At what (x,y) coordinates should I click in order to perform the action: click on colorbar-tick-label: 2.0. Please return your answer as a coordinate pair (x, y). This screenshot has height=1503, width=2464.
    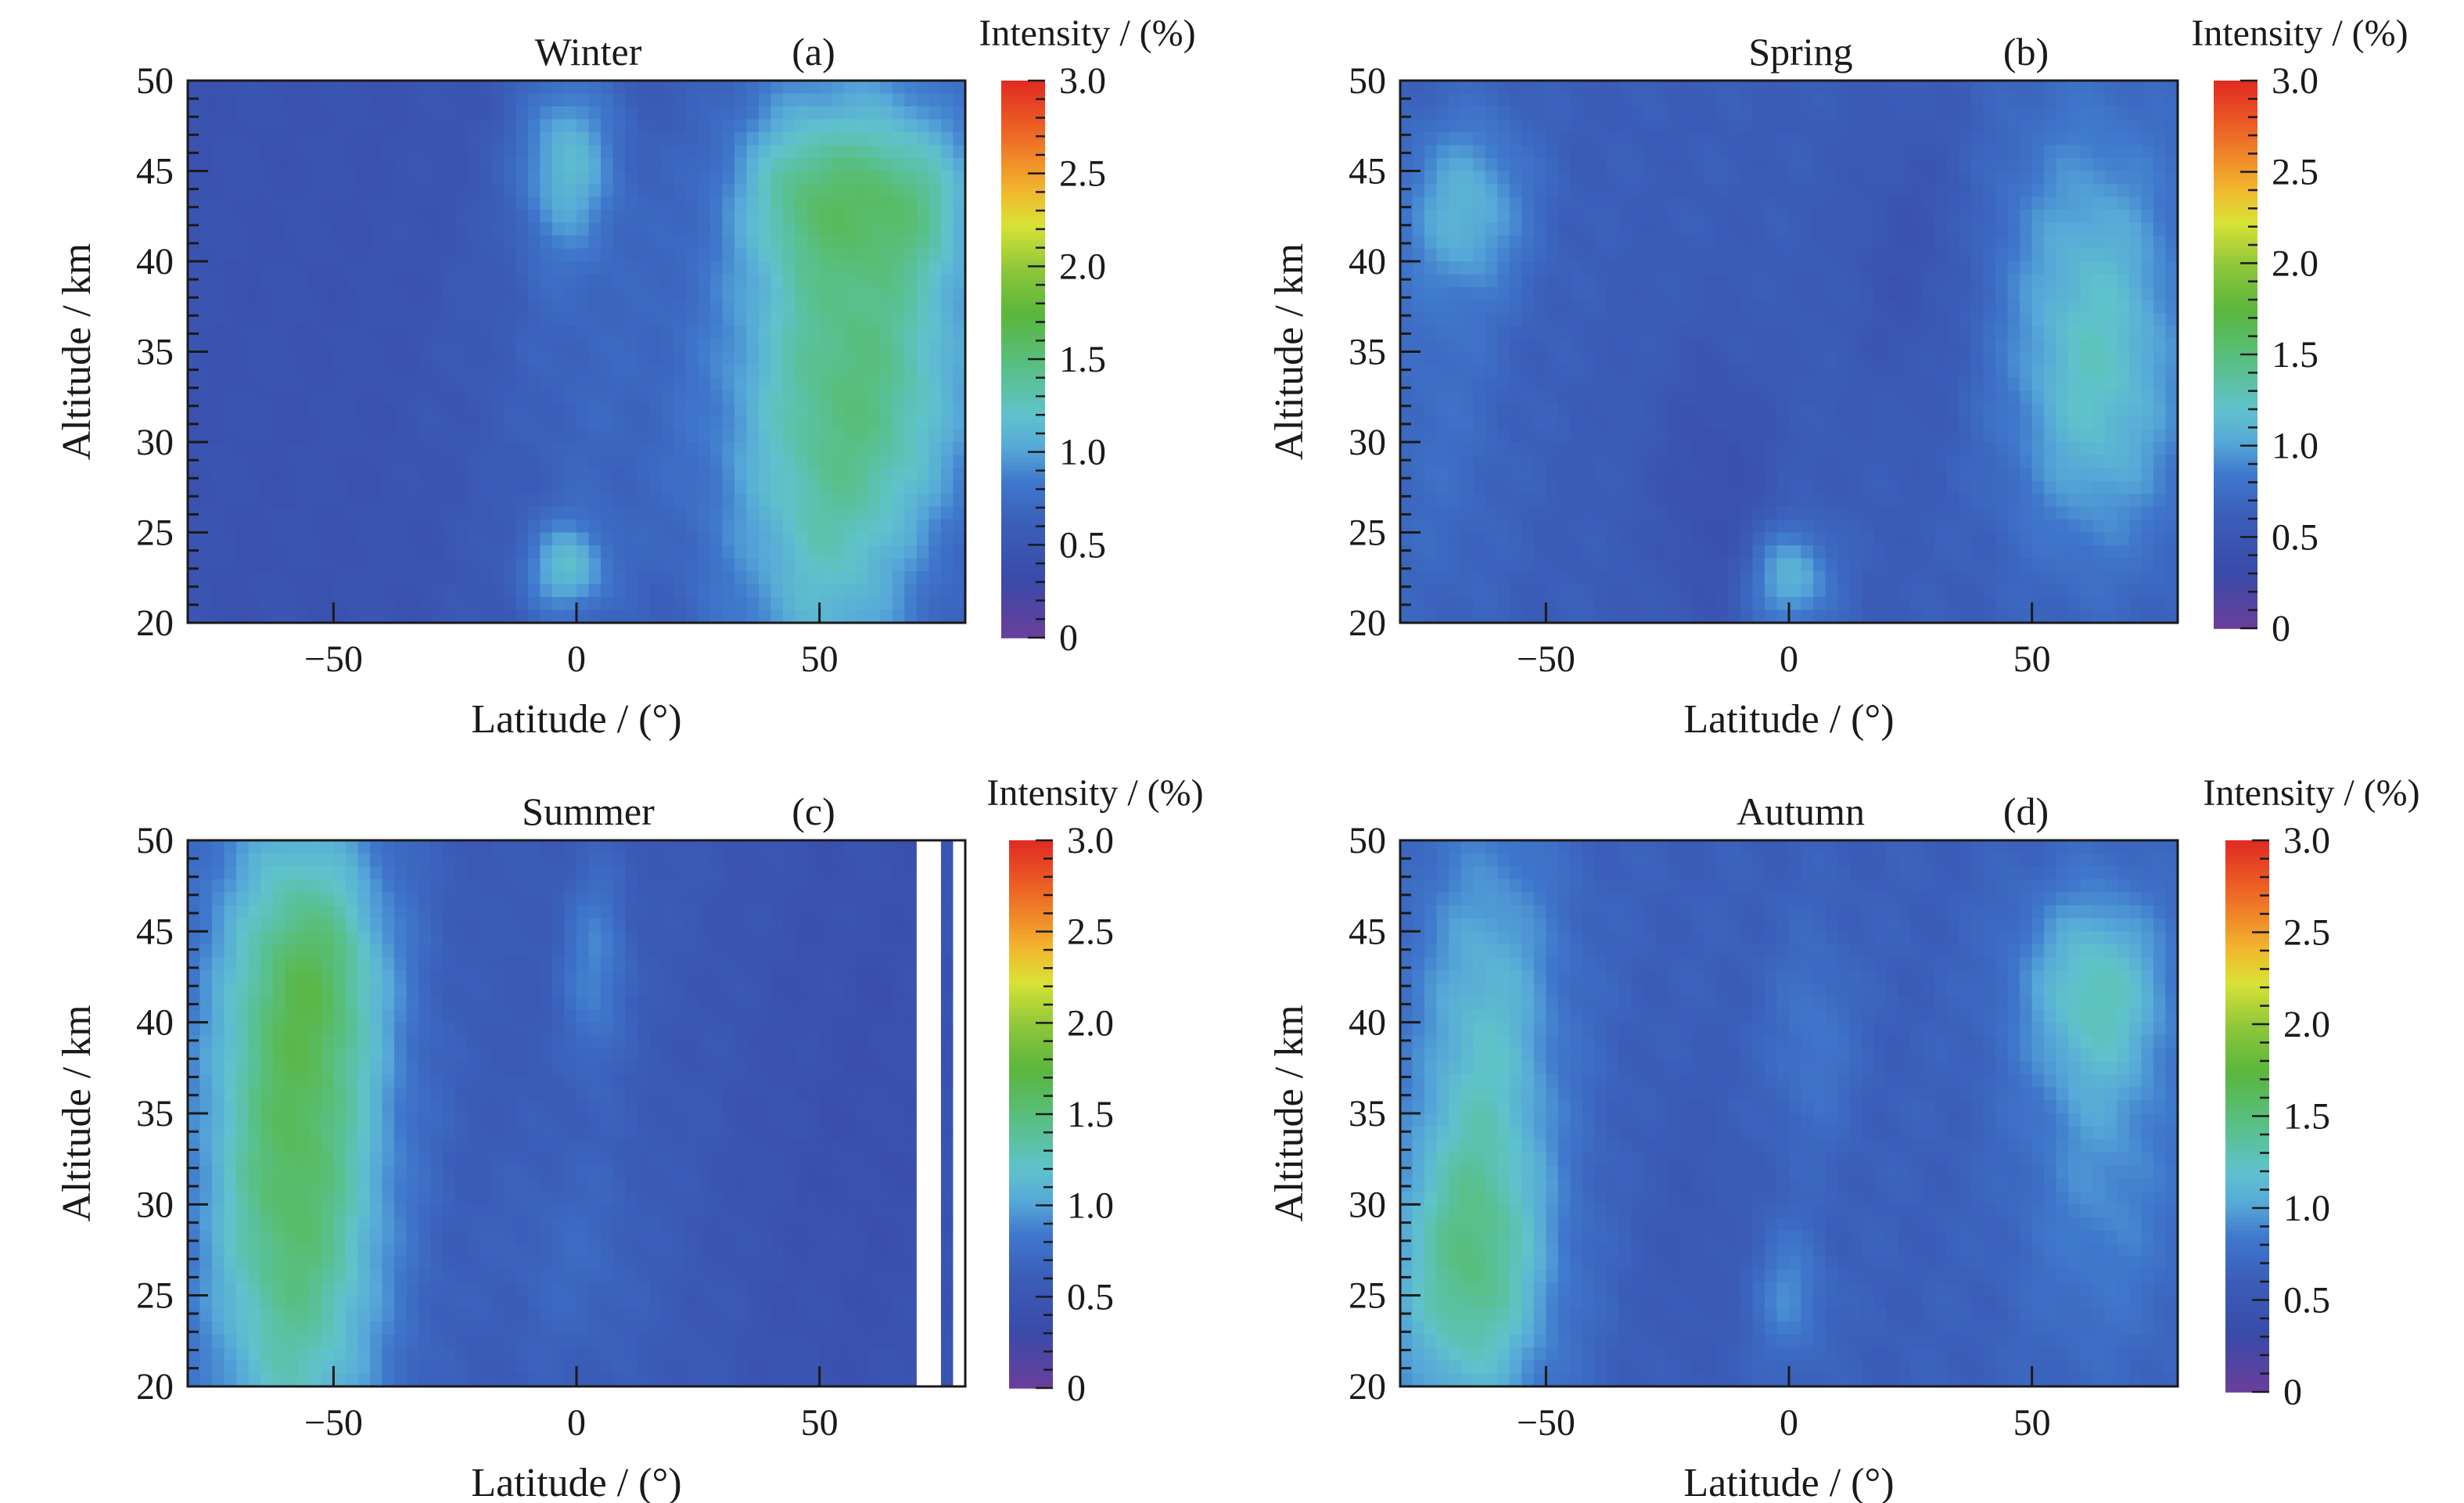
    Looking at the image, I should click on (1082, 266).